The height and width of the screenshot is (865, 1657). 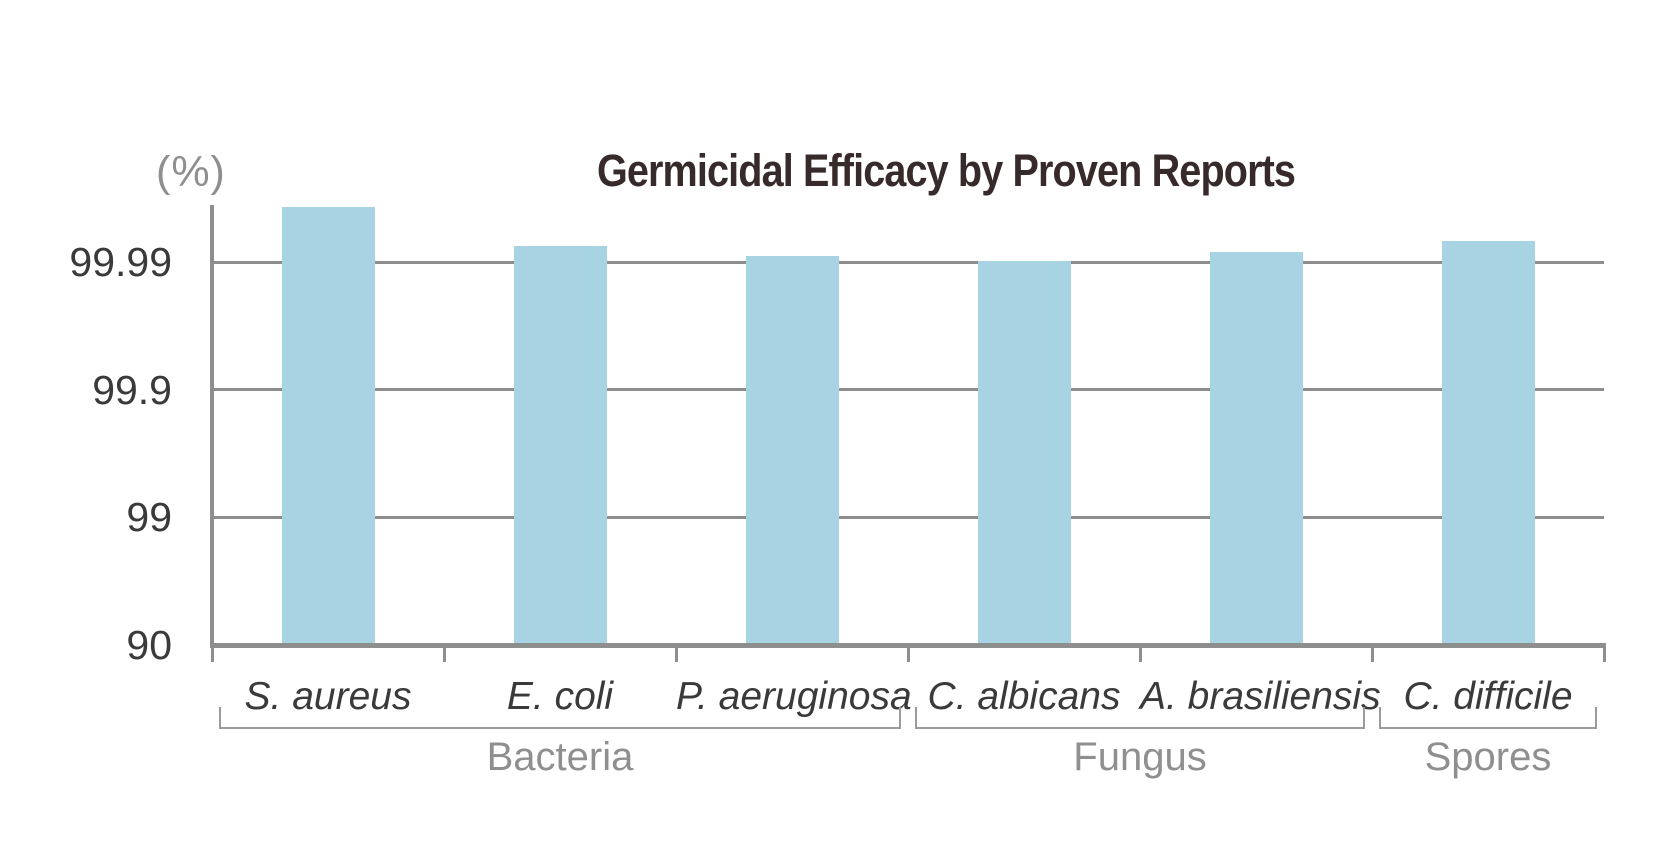 I want to click on category-label-a-brasiliensis: A. brasiliensis, so click(x=1260, y=696).